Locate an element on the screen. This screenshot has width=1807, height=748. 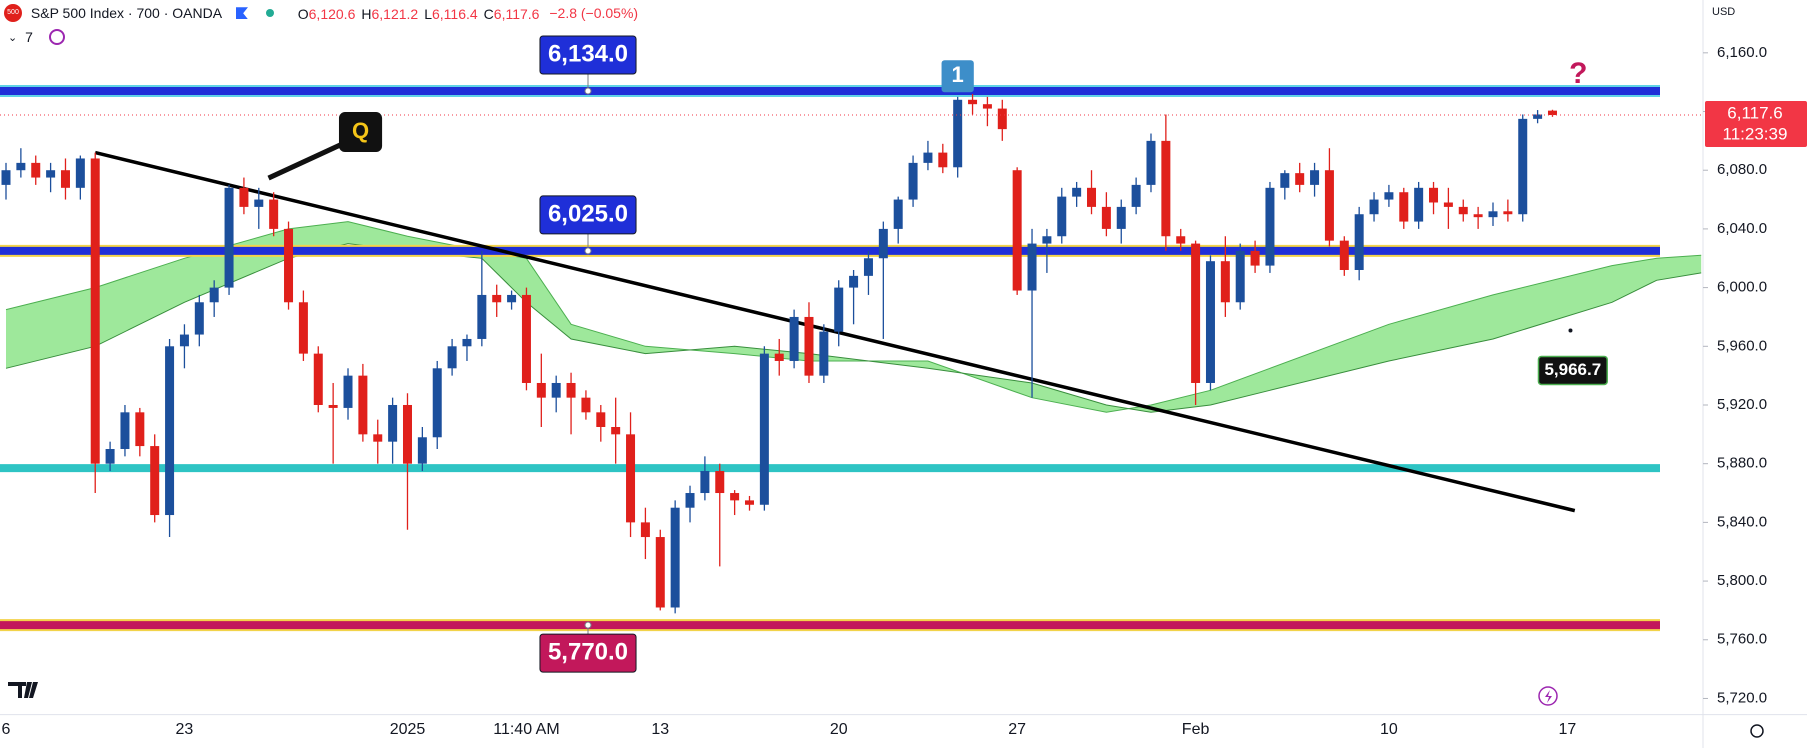
change: −2.8 (−0.05%) is located at coordinates (594, 13).